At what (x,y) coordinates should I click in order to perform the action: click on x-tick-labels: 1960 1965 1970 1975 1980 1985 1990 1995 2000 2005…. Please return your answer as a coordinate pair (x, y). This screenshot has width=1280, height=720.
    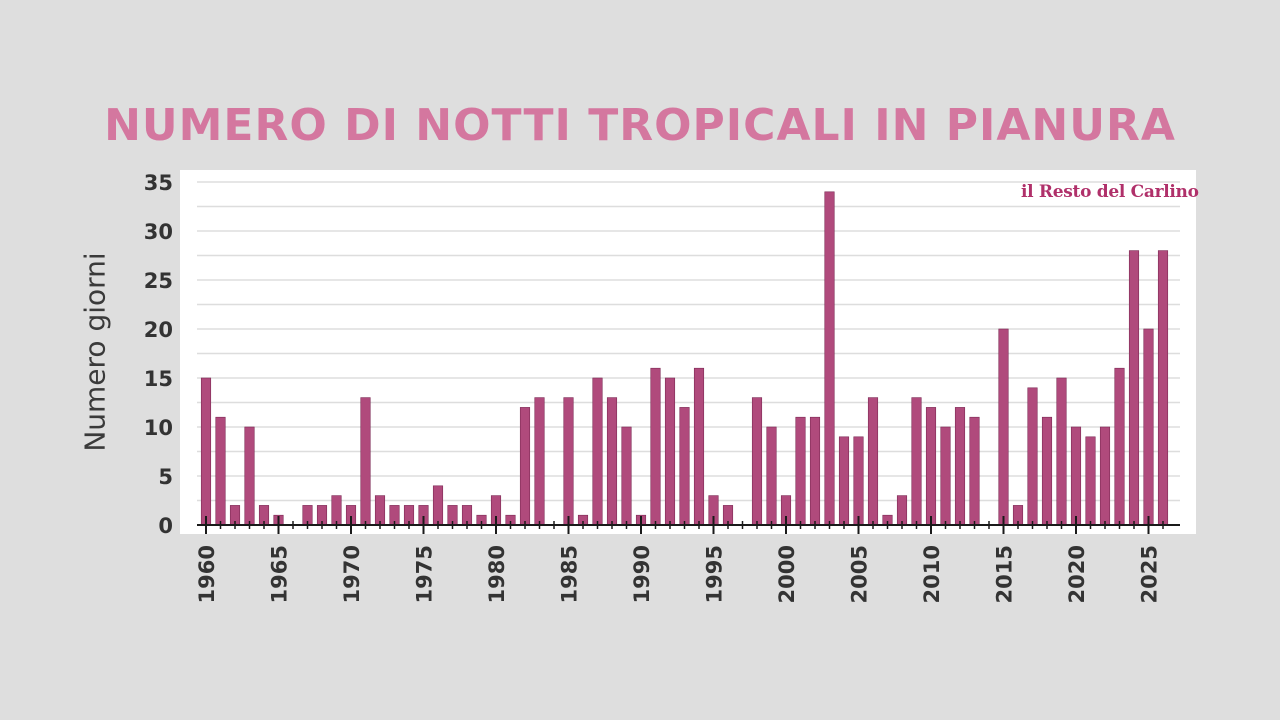
    Looking at the image, I should click on (678, 574).